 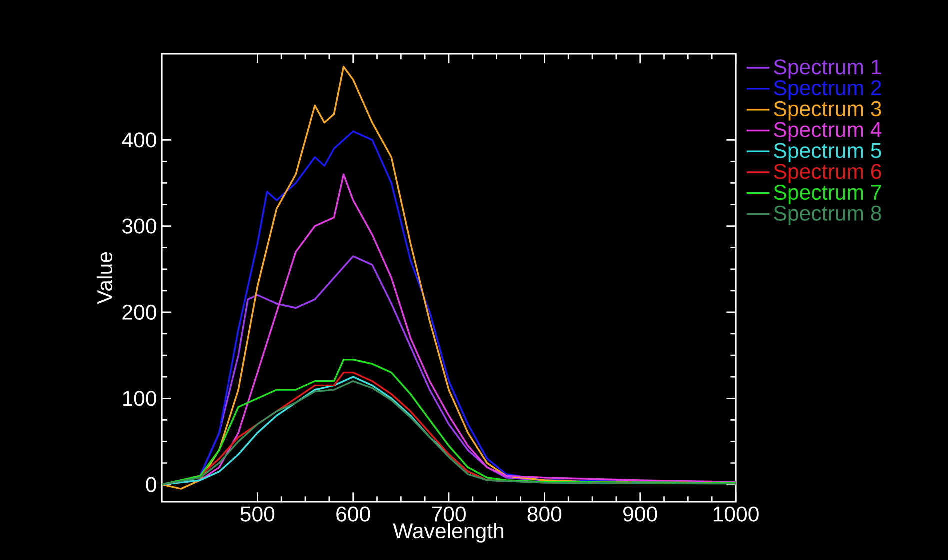 I want to click on legend-label: Spectrum 6, so click(x=828, y=174).